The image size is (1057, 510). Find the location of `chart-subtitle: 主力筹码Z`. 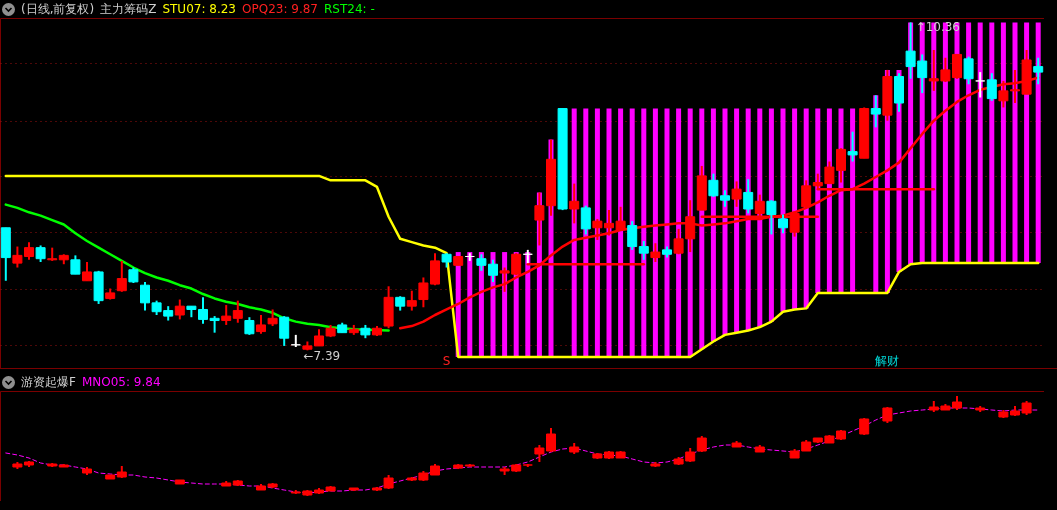

chart-subtitle: 主力筹码Z is located at coordinates (128, 9).